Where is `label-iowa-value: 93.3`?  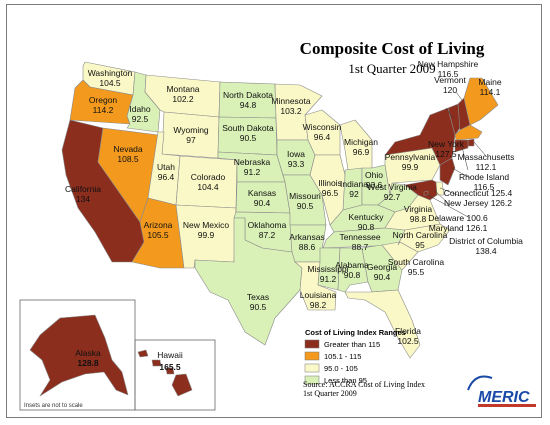 label-iowa-value: 93.3 is located at coordinates (296, 164).